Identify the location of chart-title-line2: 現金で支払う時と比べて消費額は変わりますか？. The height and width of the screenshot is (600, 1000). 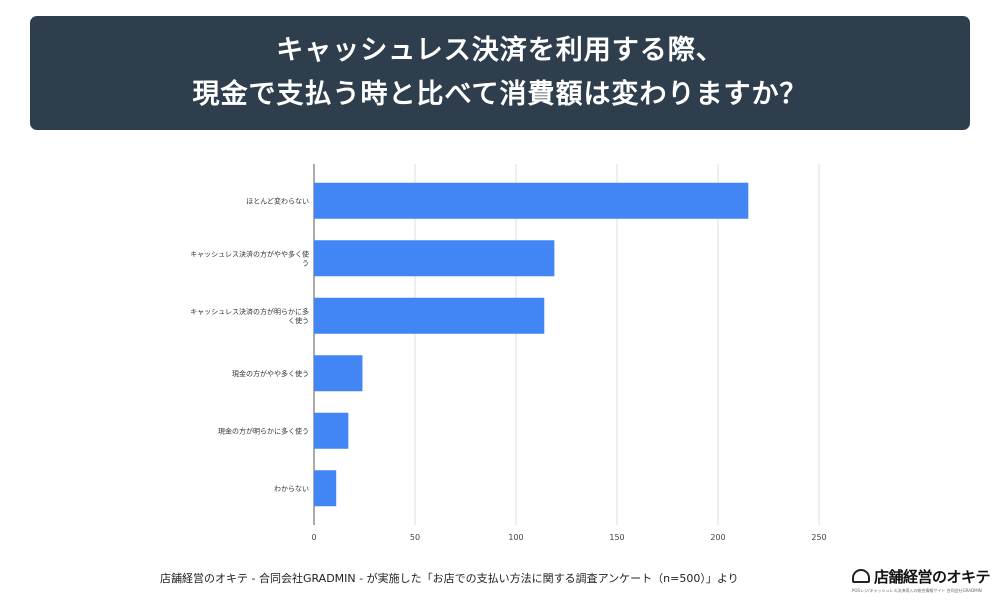
(500, 94).